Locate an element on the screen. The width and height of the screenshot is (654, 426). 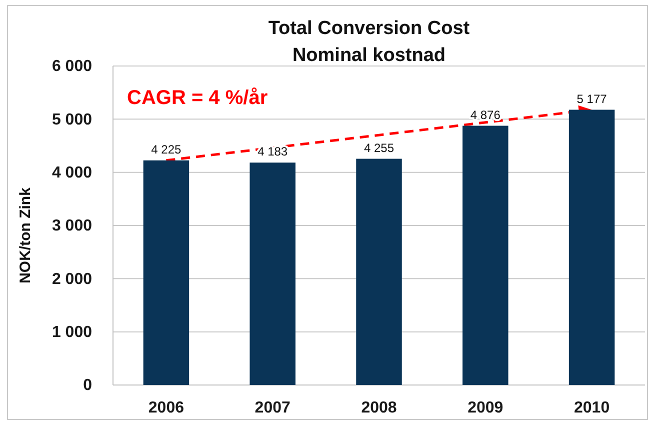
y-tick-label: 0 is located at coordinates (87, 385).